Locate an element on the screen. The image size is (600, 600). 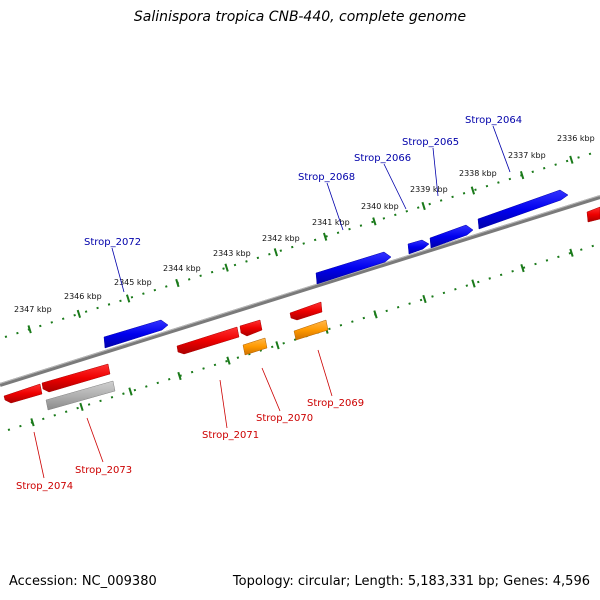
scale-label: 2343 kbp is located at coordinates (232, 253).